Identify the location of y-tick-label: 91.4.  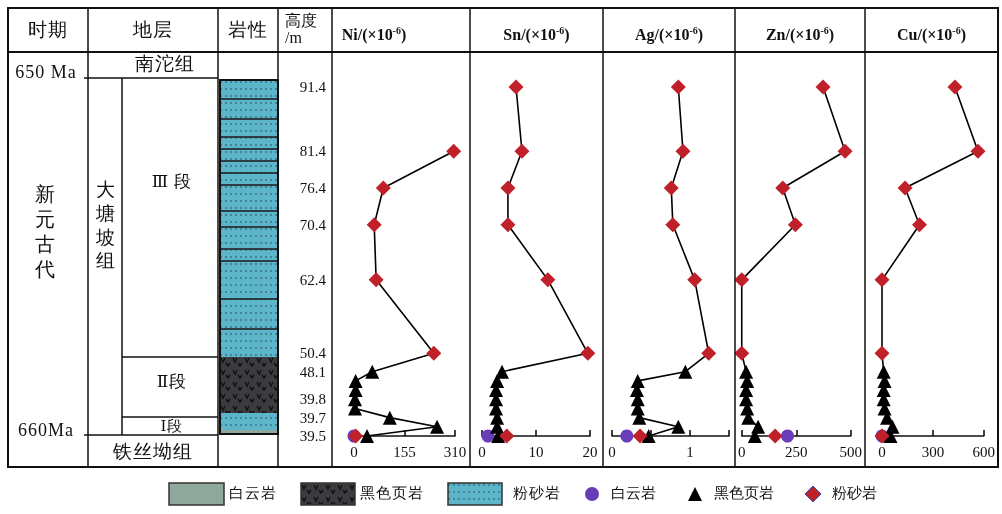
(313, 87).